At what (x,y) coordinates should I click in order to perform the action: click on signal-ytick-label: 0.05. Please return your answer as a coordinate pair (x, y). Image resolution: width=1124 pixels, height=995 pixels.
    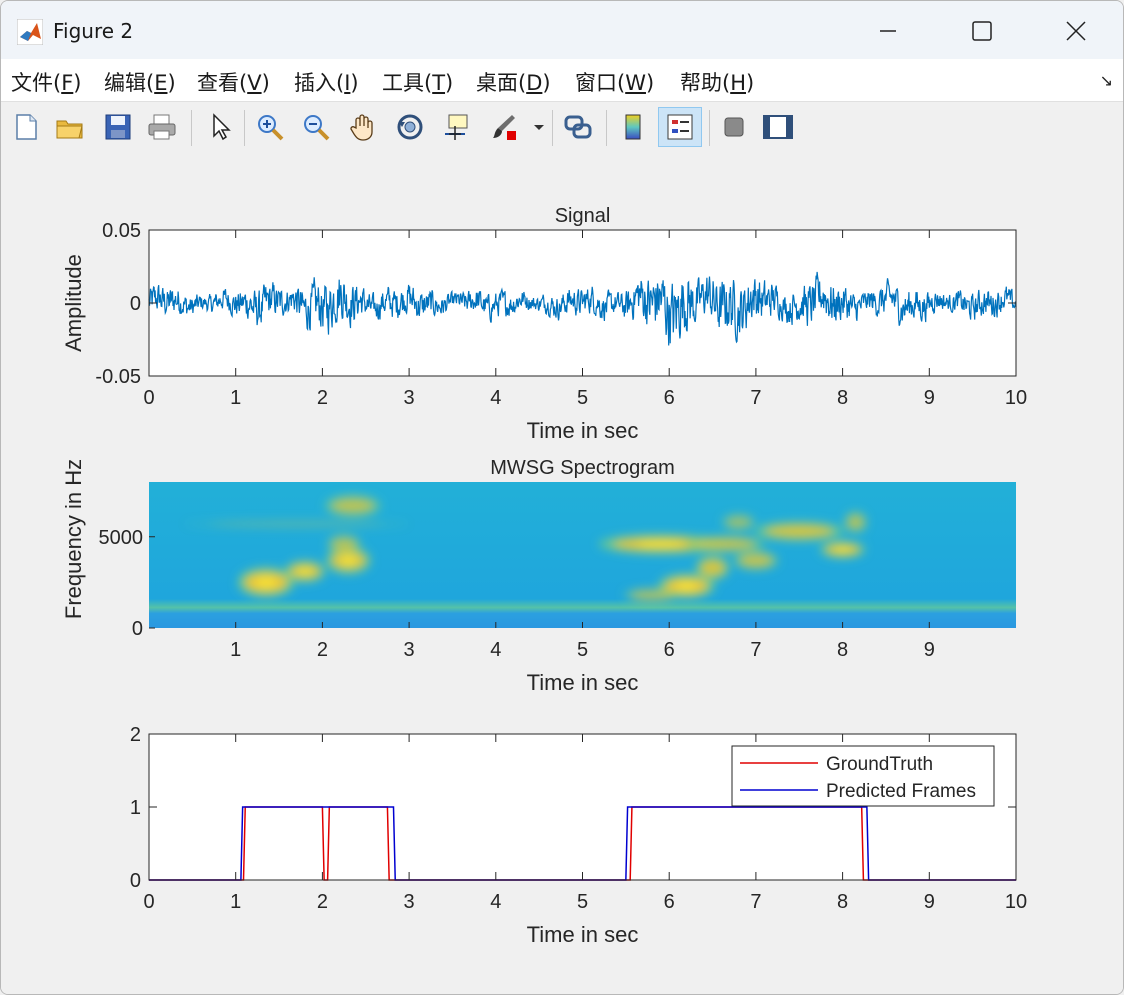
    Looking at the image, I should click on (121, 231).